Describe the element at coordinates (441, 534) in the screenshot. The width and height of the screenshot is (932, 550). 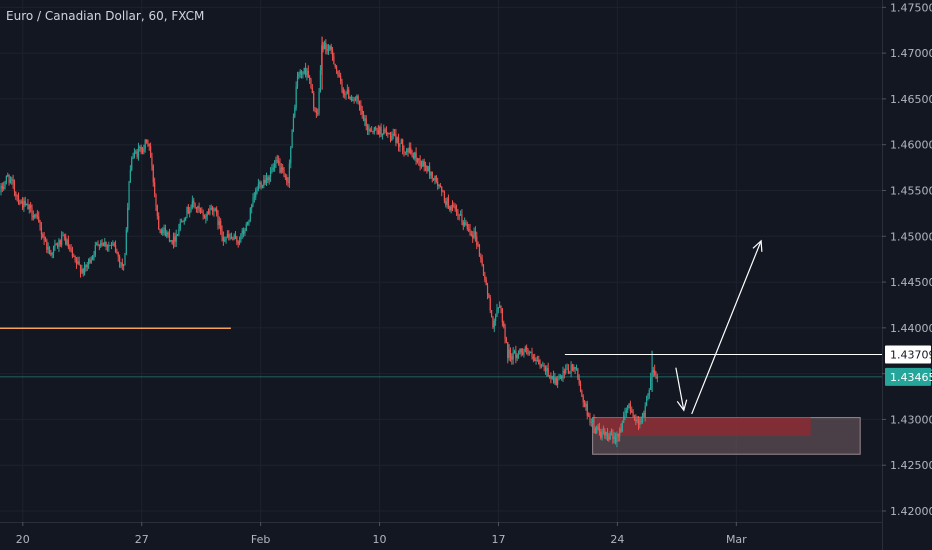
I see `x-axis: 20 27 Feb 10 17 24 Mar` at that location.